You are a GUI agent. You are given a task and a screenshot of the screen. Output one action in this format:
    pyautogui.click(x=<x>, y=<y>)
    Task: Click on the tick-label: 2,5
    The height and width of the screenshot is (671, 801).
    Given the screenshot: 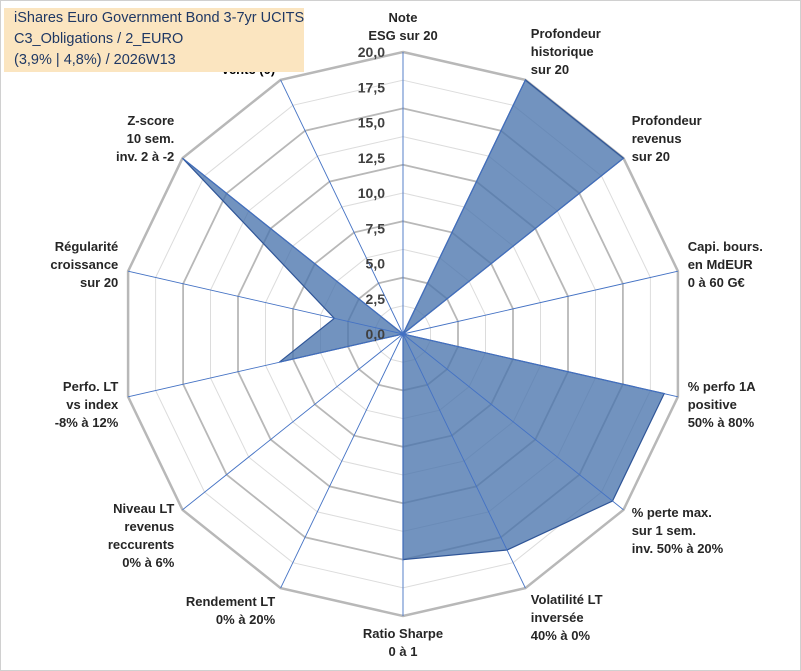 What is the action you would take?
    pyautogui.click(x=376, y=299)
    